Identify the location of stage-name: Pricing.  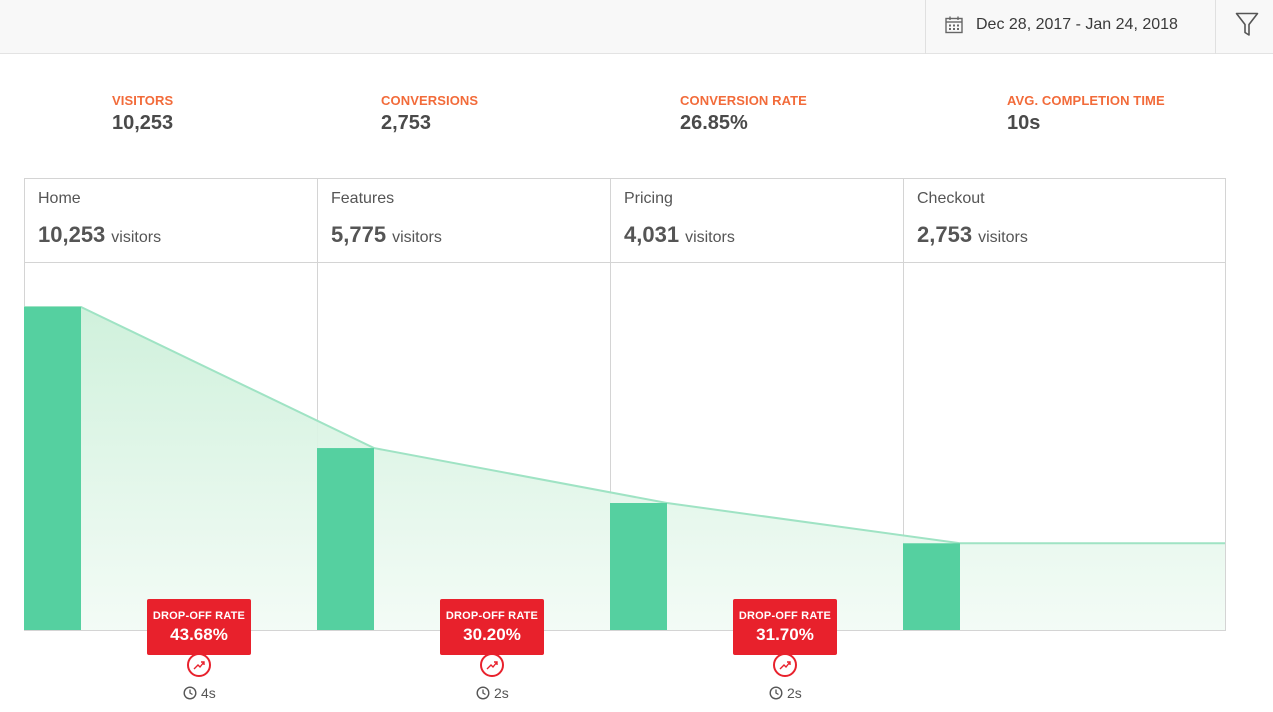
(648, 198).